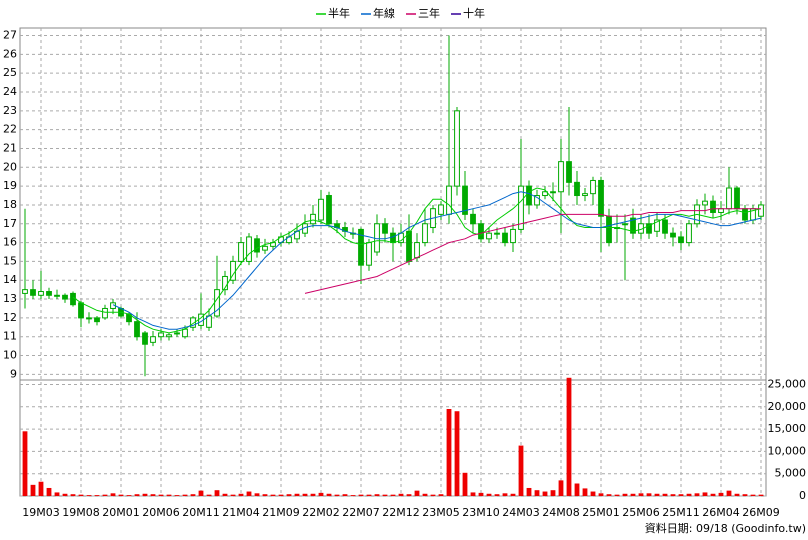 This screenshot has height=540, width=808. What do you see at coordinates (401, 512) in the screenshot?
I see `x-tick-label: 22M12` at bounding box center [401, 512].